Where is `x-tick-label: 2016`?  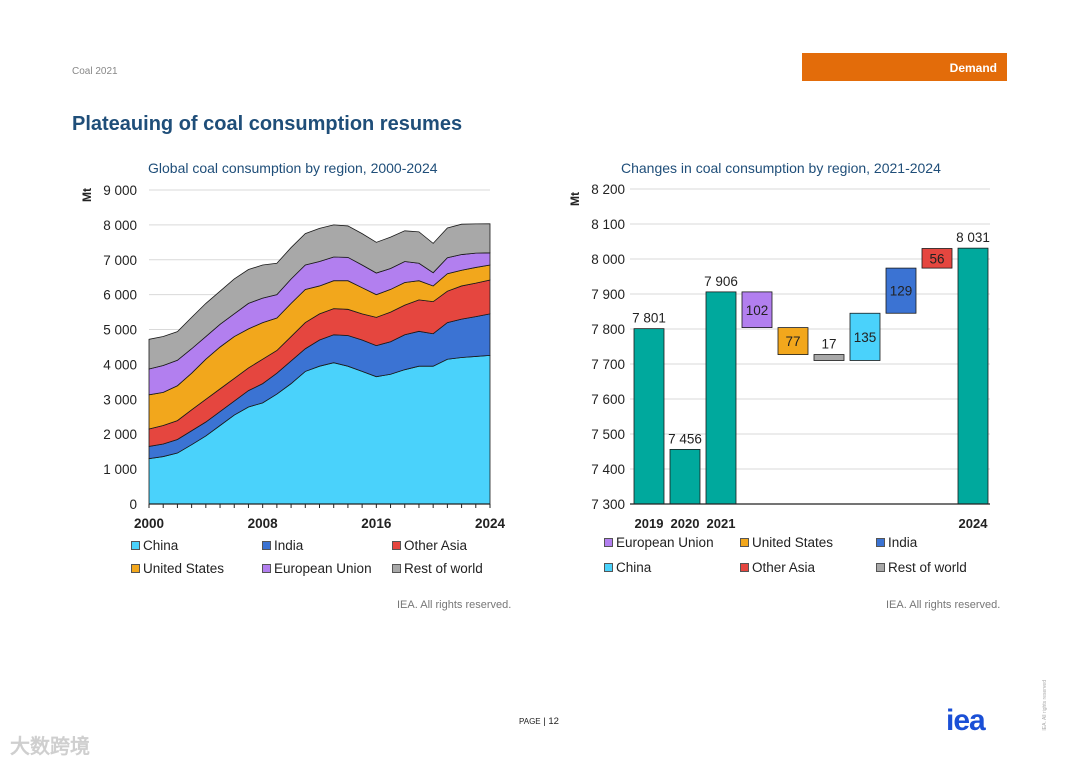 x-tick-label: 2016 is located at coordinates (376, 523).